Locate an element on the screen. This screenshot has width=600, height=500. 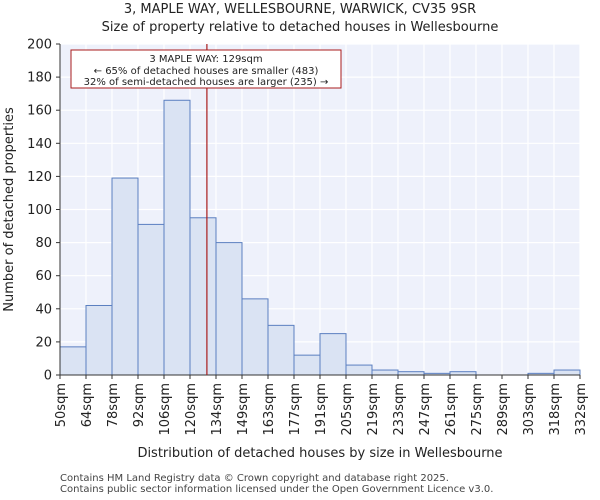
x-tick-label: 106sqm is located at coordinates (165, 409).